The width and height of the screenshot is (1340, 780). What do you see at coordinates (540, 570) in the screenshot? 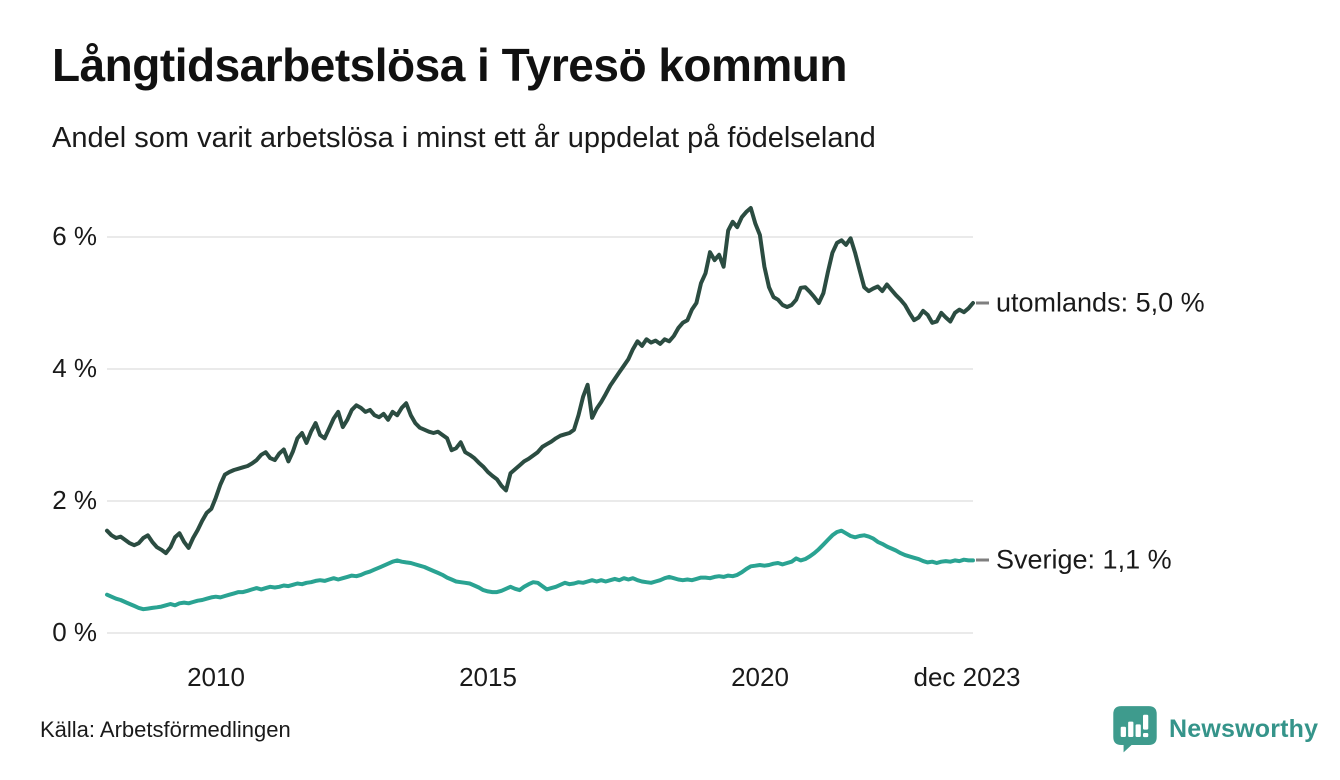
I see `series-line-Sverige` at bounding box center [540, 570].